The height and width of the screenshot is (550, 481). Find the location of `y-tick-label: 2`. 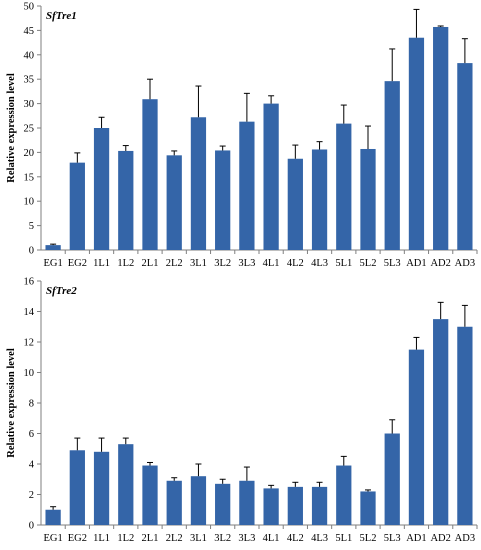

y-tick-label: 2 is located at coordinates (31, 495).